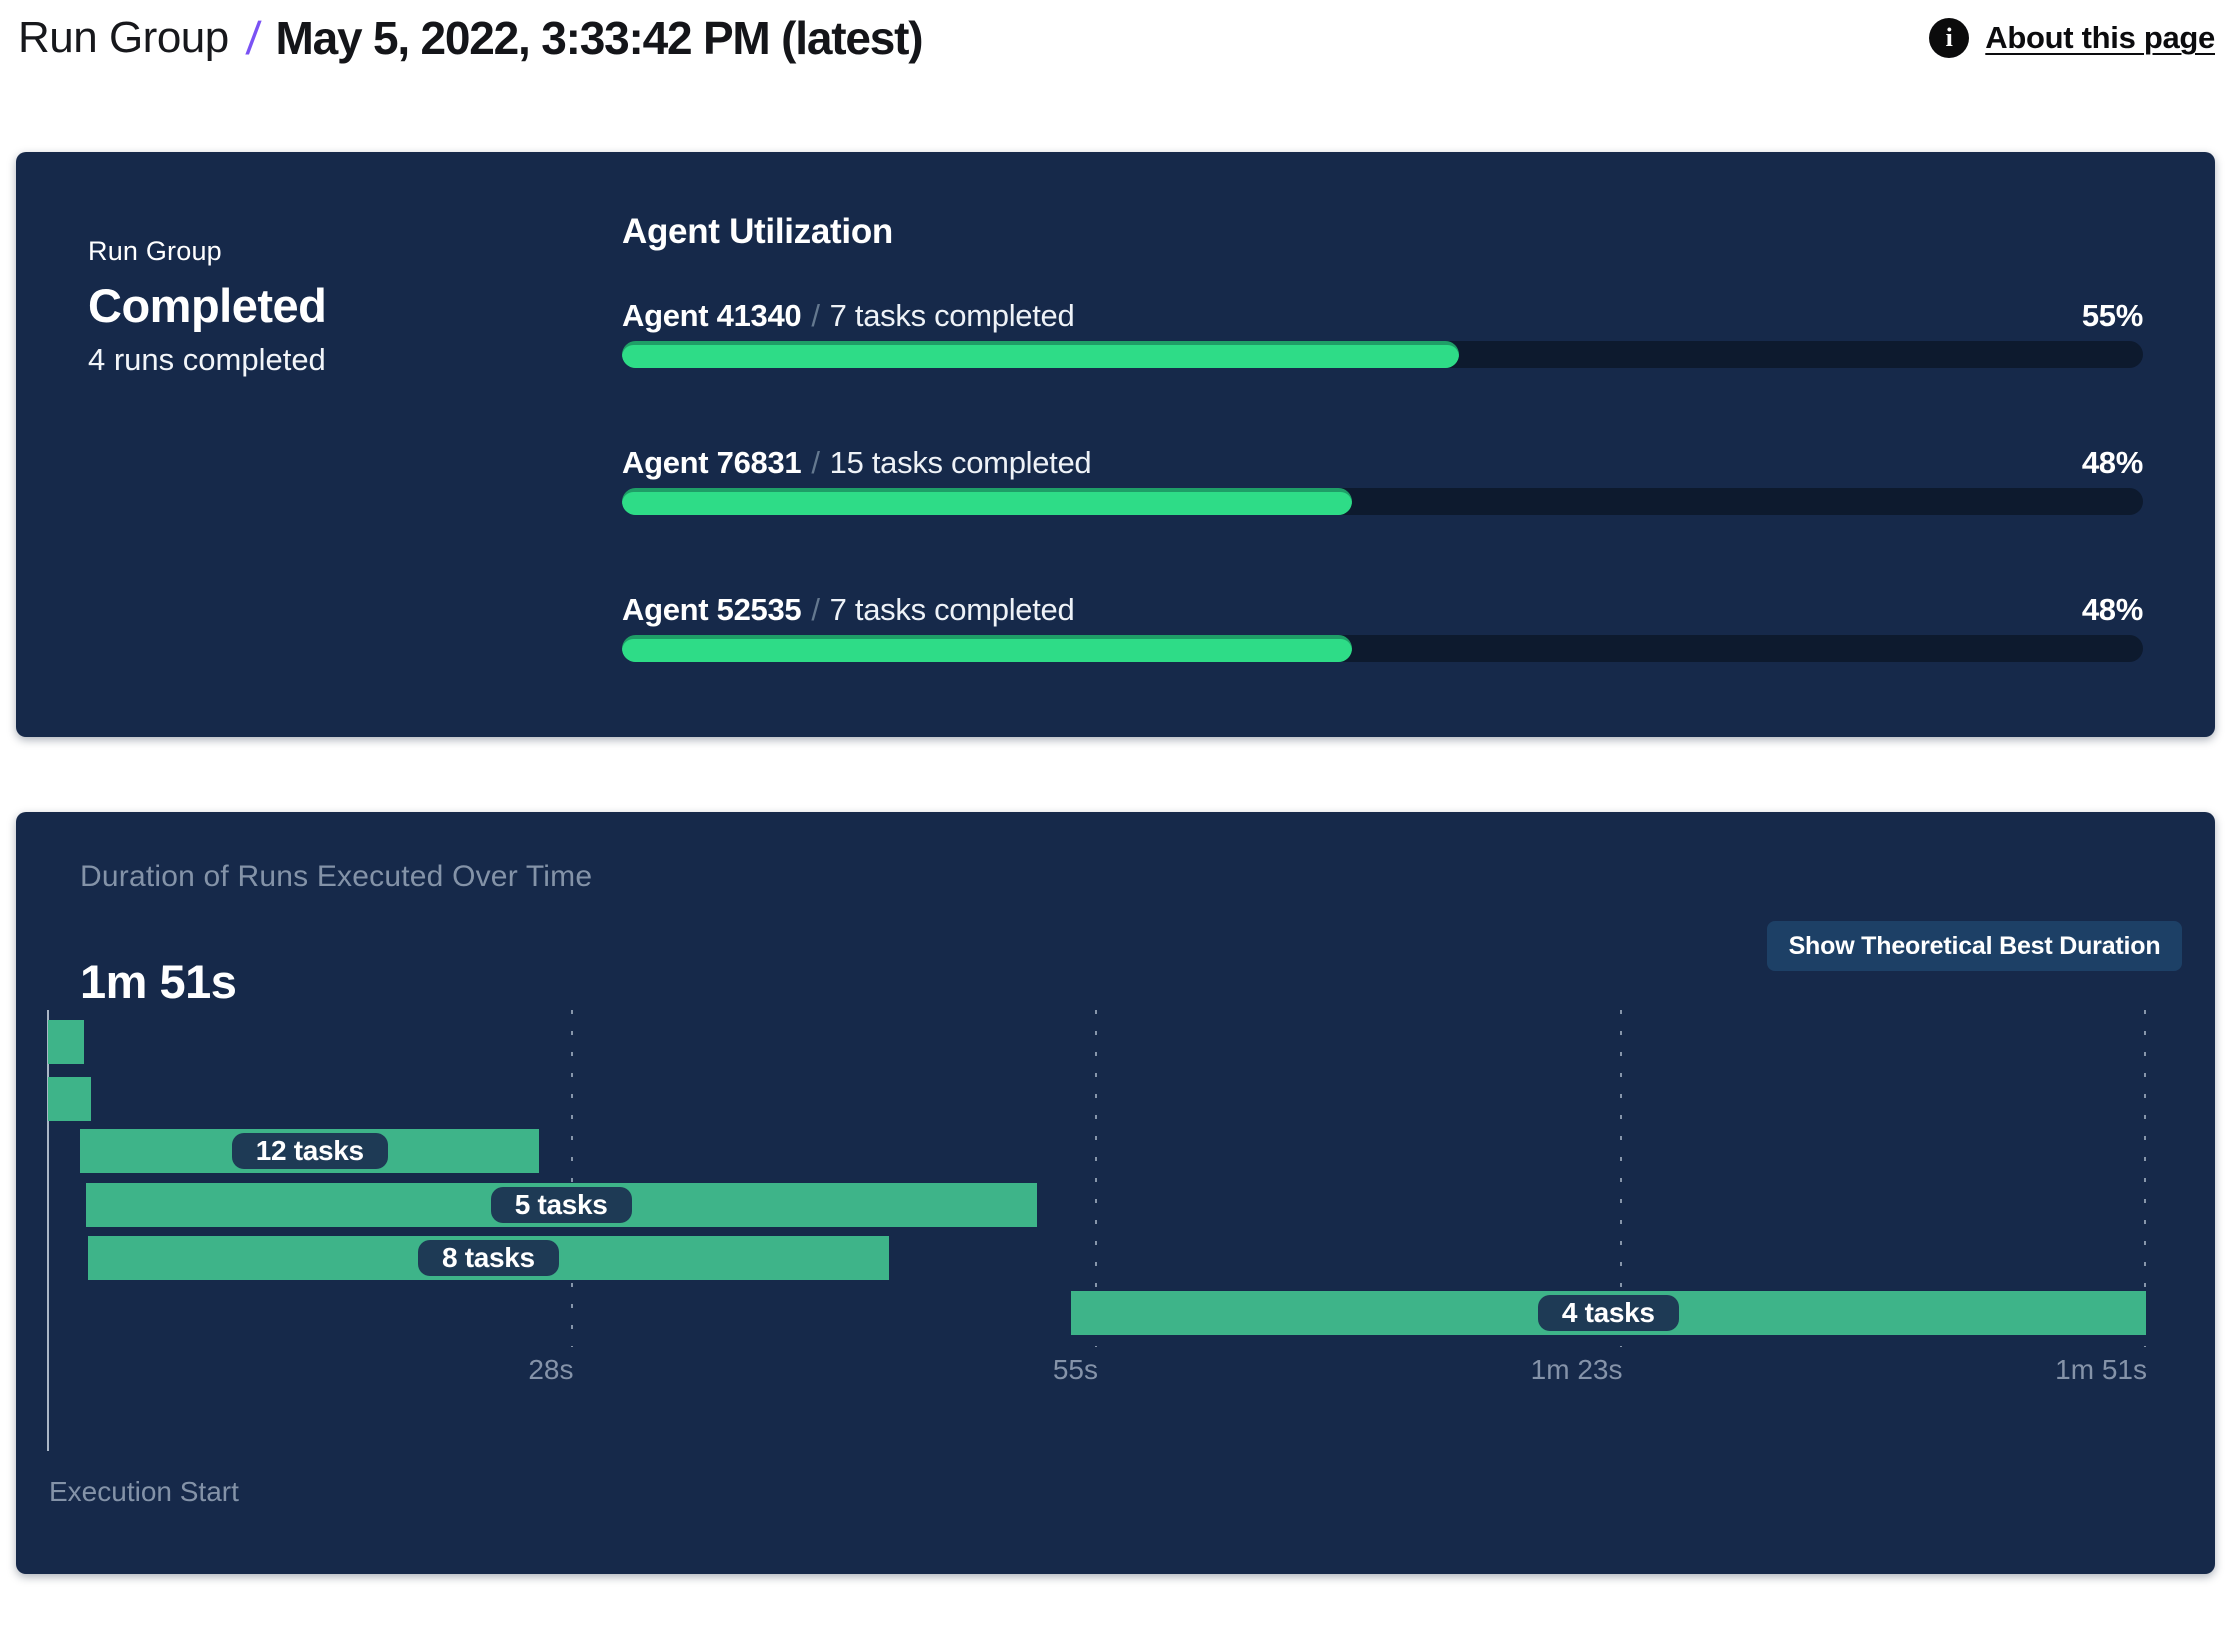  What do you see at coordinates (48, 1230) in the screenshot?
I see `execution-start-axis-line` at bounding box center [48, 1230].